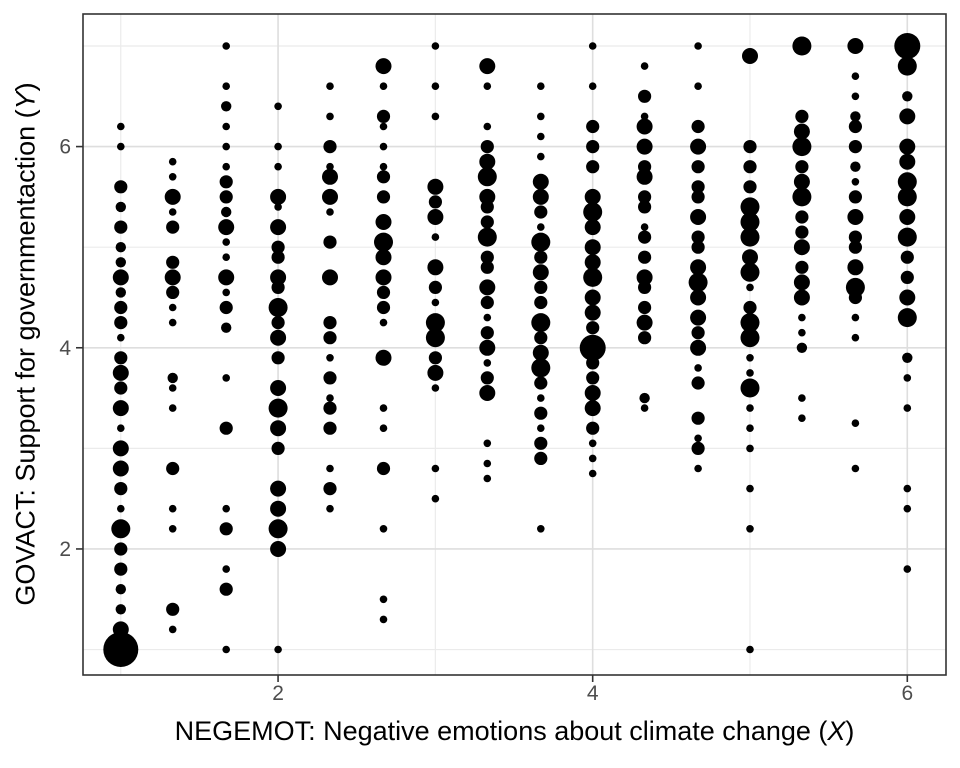 The image size is (960, 768). What do you see at coordinates (850, 731) in the screenshot?
I see `x-axis-title-close: )` at bounding box center [850, 731].